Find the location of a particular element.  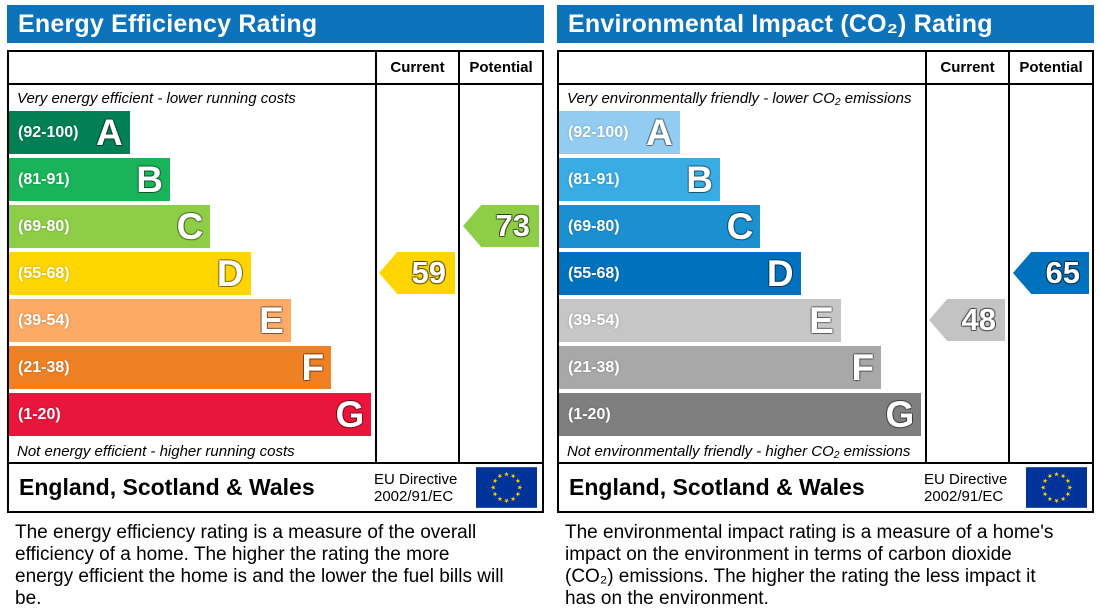

environmental-band-g: (1-20) G is located at coordinates (740, 414).